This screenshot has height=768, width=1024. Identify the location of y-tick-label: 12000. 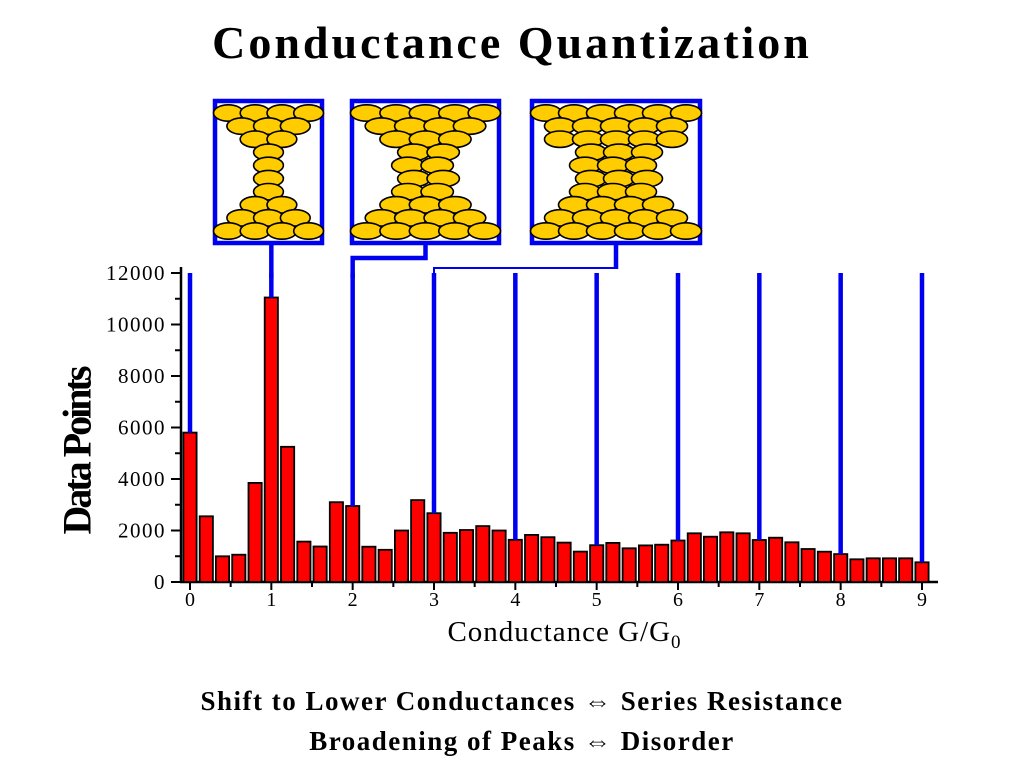
(136, 273).